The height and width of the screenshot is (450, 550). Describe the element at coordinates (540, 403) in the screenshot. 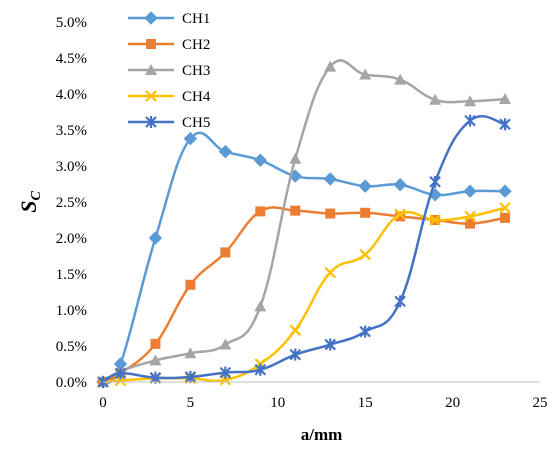

I see `x-tick-label: 25` at that location.